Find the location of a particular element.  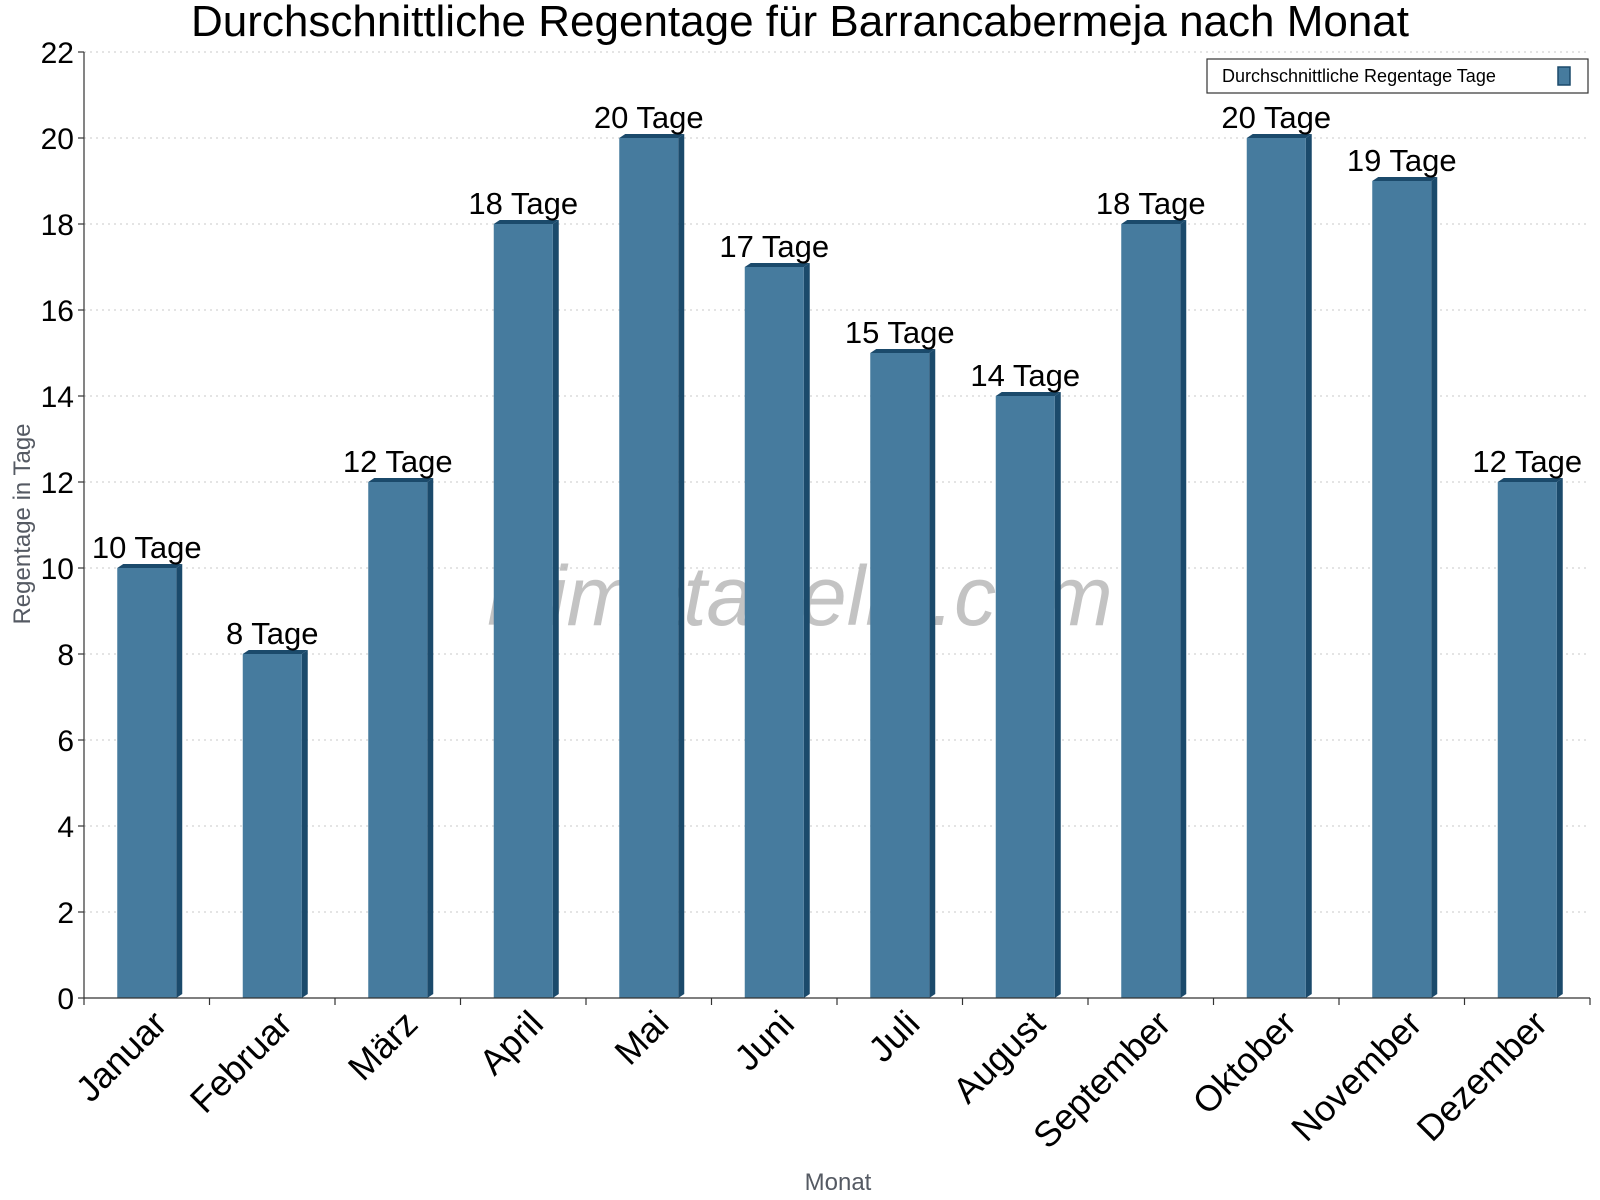

y-tick-label: 22 is located at coordinates (57, 53).